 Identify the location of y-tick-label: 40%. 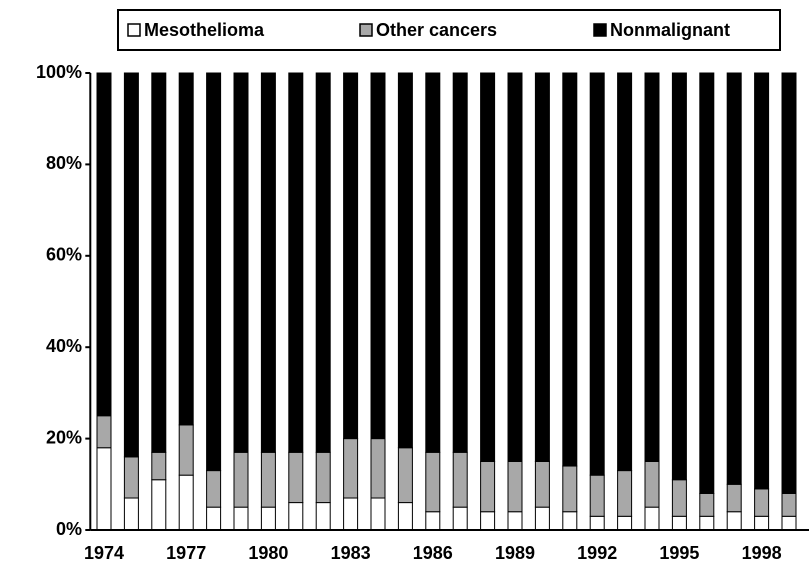
(64, 346).